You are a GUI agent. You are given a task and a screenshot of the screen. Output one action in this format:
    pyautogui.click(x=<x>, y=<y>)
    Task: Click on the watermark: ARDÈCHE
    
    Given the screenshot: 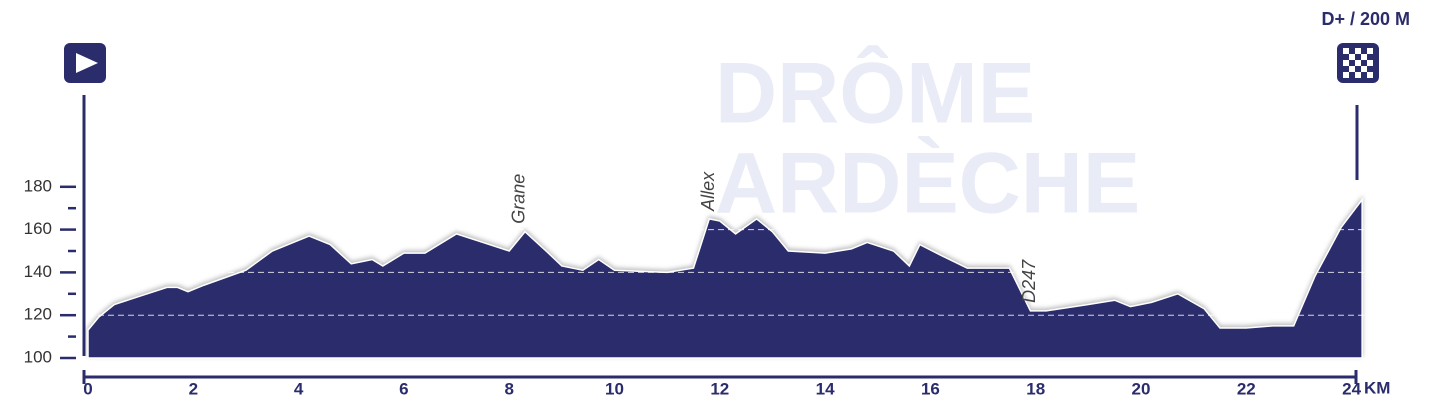 What is the action you would take?
    pyautogui.click(x=927, y=184)
    